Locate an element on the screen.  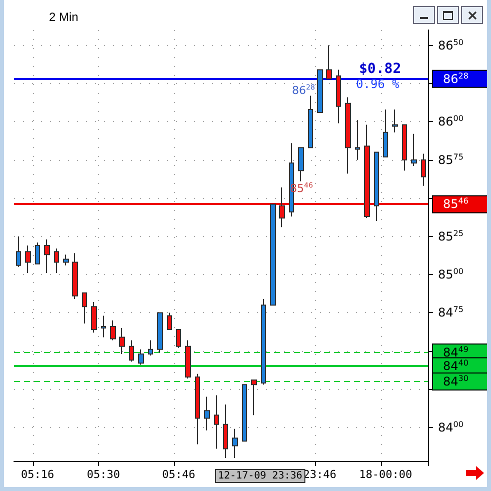
x-tick-label: 05:16 is located at coordinates (37, 474).